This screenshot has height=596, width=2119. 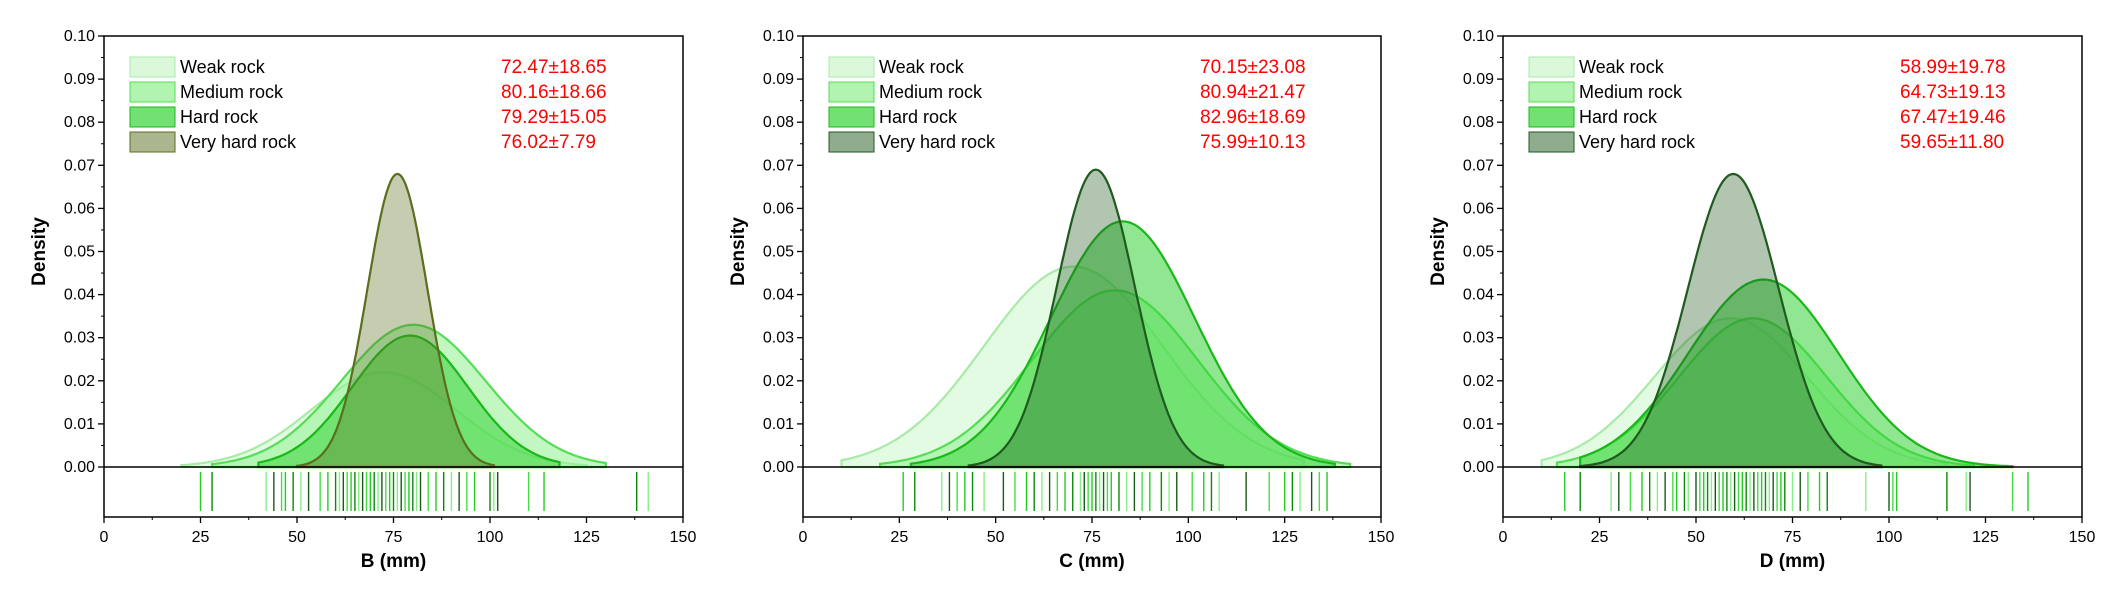 I want to click on stats-annotation: 64.73±19.13, so click(x=1953, y=92).